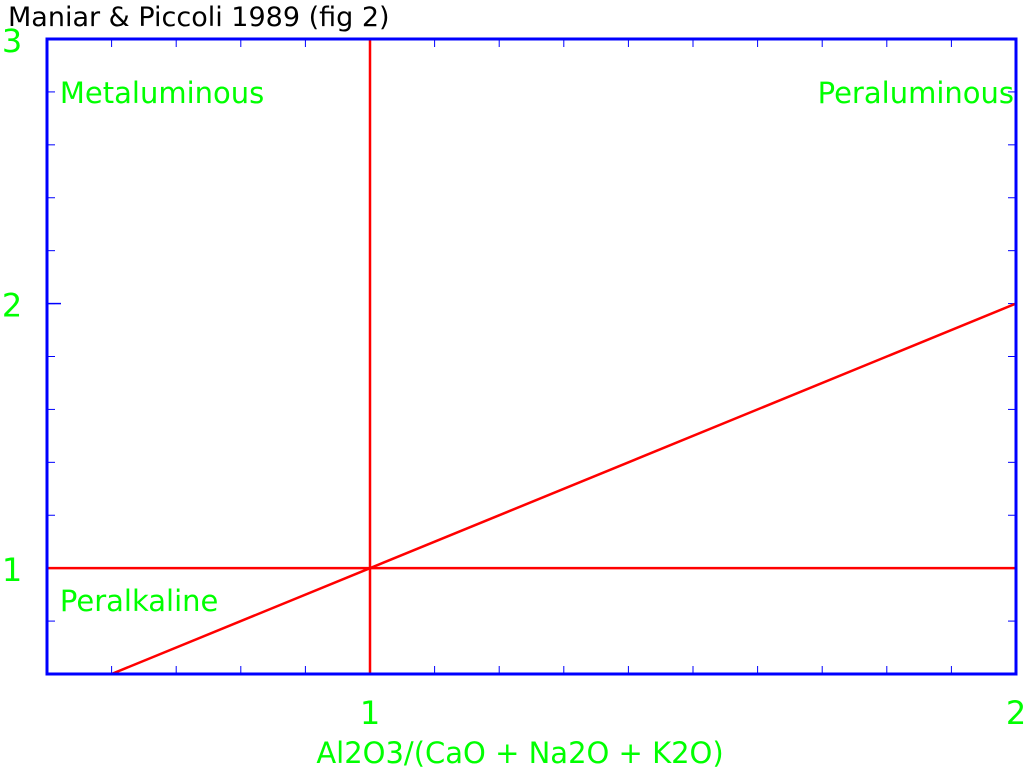 This screenshot has width=1024, height=768. I want to click on x-tick-label: 2, so click(1015, 713).